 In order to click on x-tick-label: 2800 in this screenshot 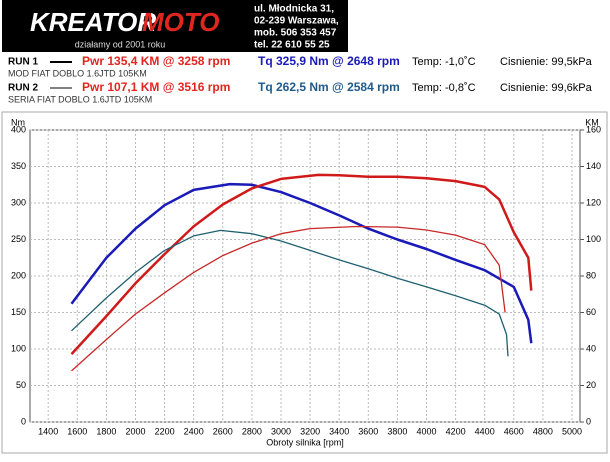, I will do `click(252, 431)`.